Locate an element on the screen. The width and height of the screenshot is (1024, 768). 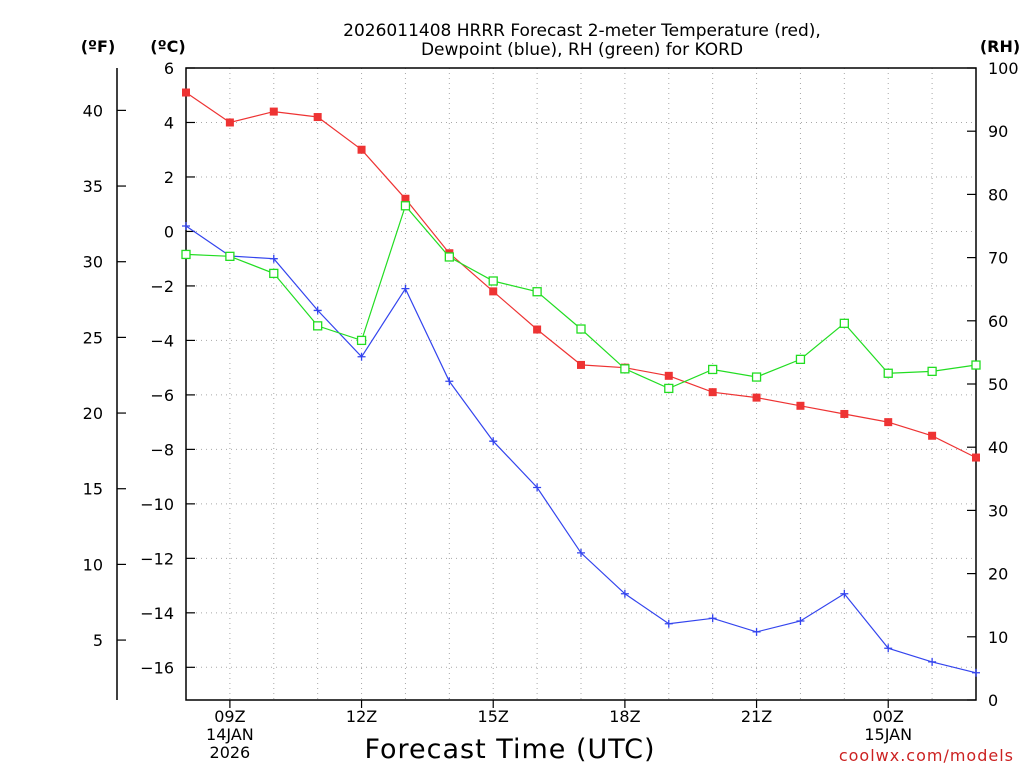
celsius-tick-label: 6 is located at coordinates (169, 68).